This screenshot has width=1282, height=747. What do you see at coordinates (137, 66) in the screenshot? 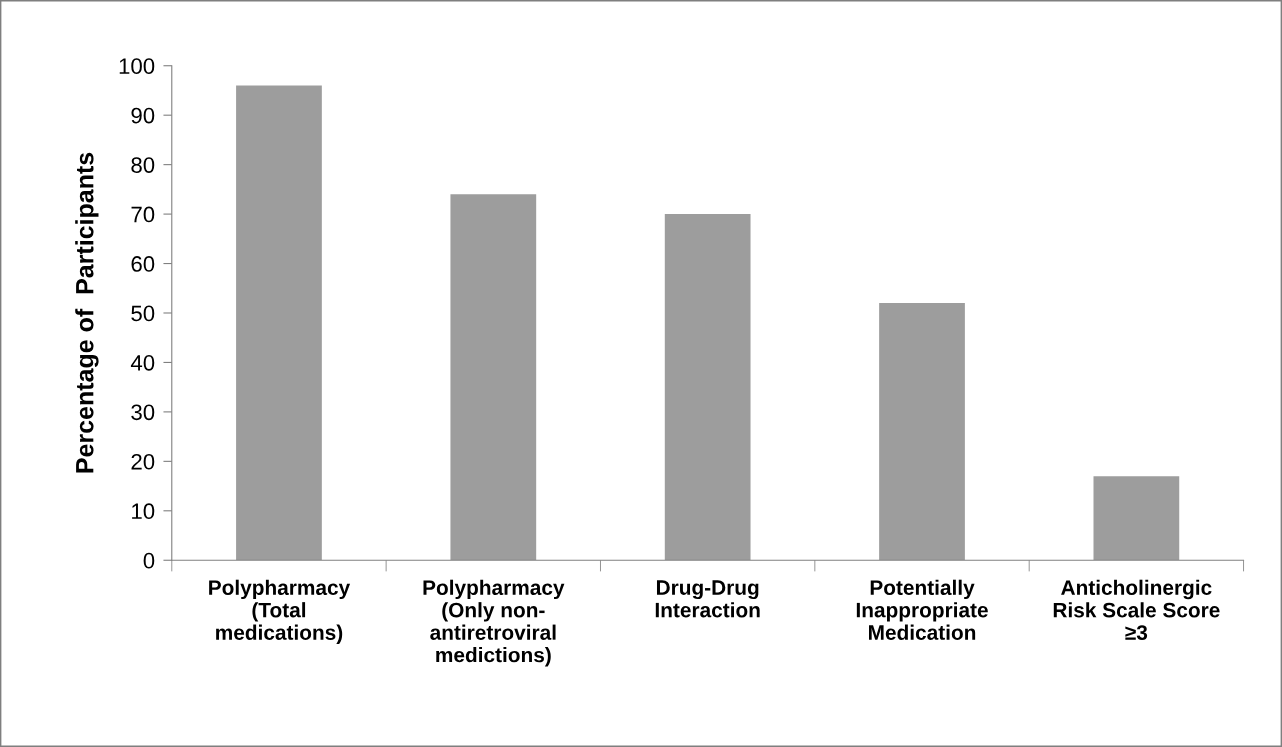
I see `y-tick-label: 100` at bounding box center [137, 66].